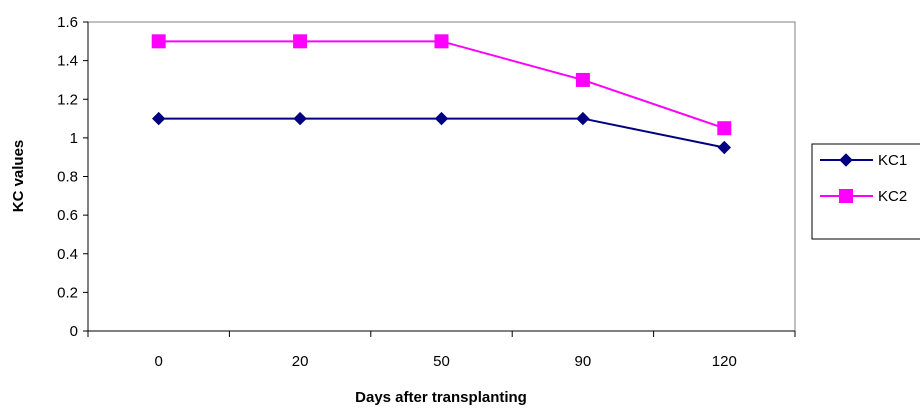 The width and height of the screenshot is (920, 408). I want to click on legend: KC1 KC2, so click(865, 191).